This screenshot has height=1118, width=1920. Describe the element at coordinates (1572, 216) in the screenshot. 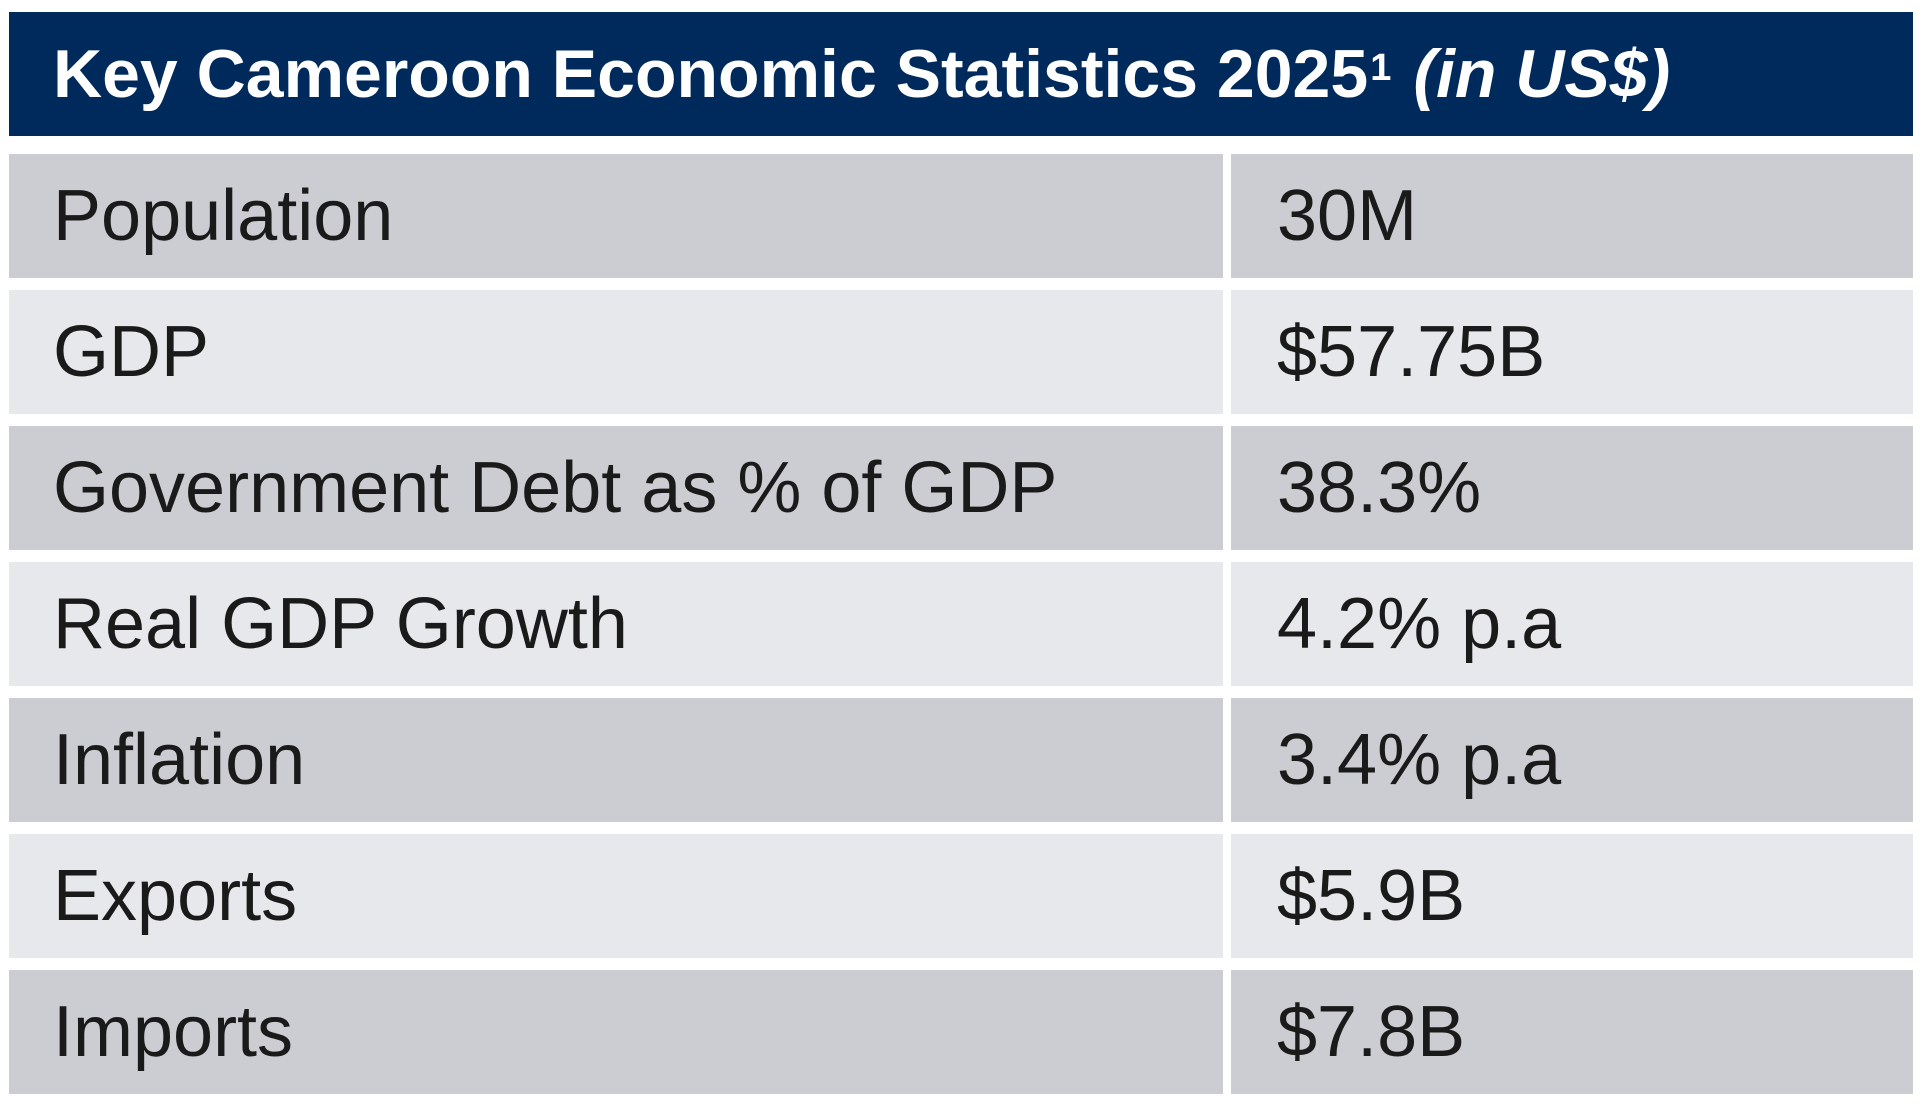

I see `row-value: 30M` at that location.